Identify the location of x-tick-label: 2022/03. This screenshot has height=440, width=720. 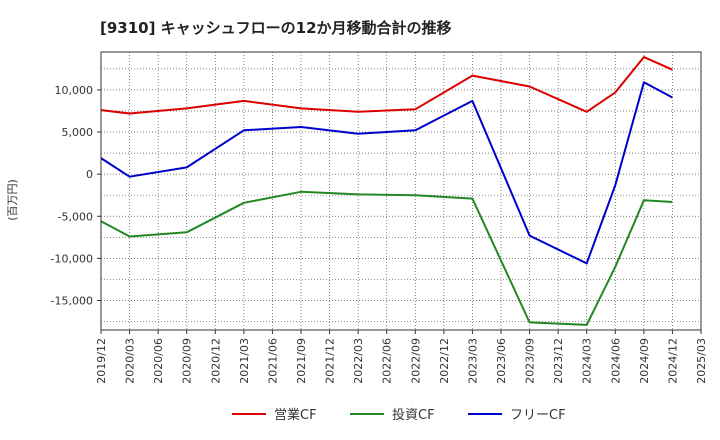
(358, 361).